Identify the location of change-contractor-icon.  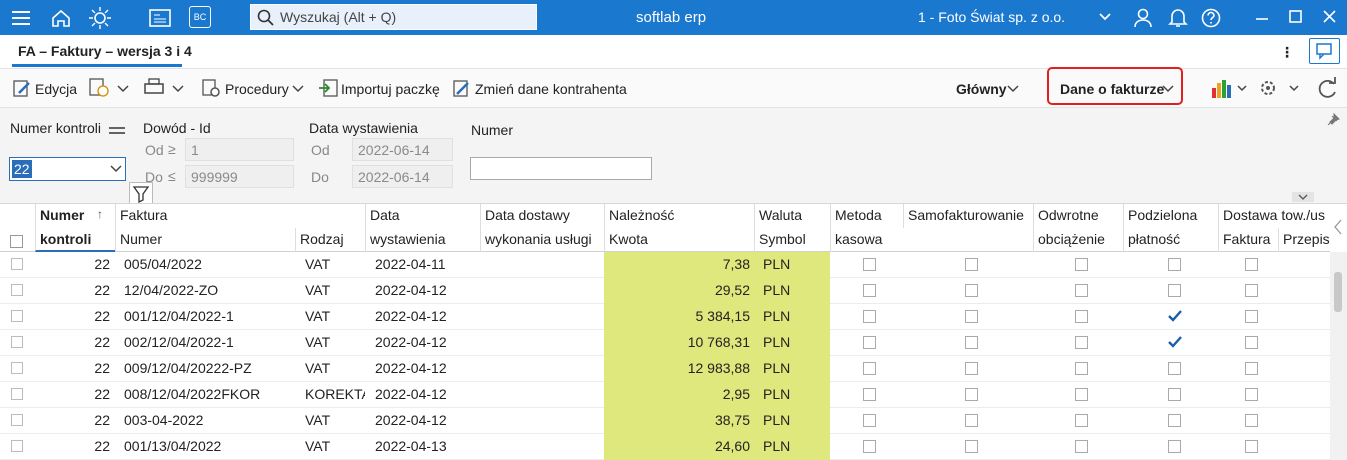
(462, 88).